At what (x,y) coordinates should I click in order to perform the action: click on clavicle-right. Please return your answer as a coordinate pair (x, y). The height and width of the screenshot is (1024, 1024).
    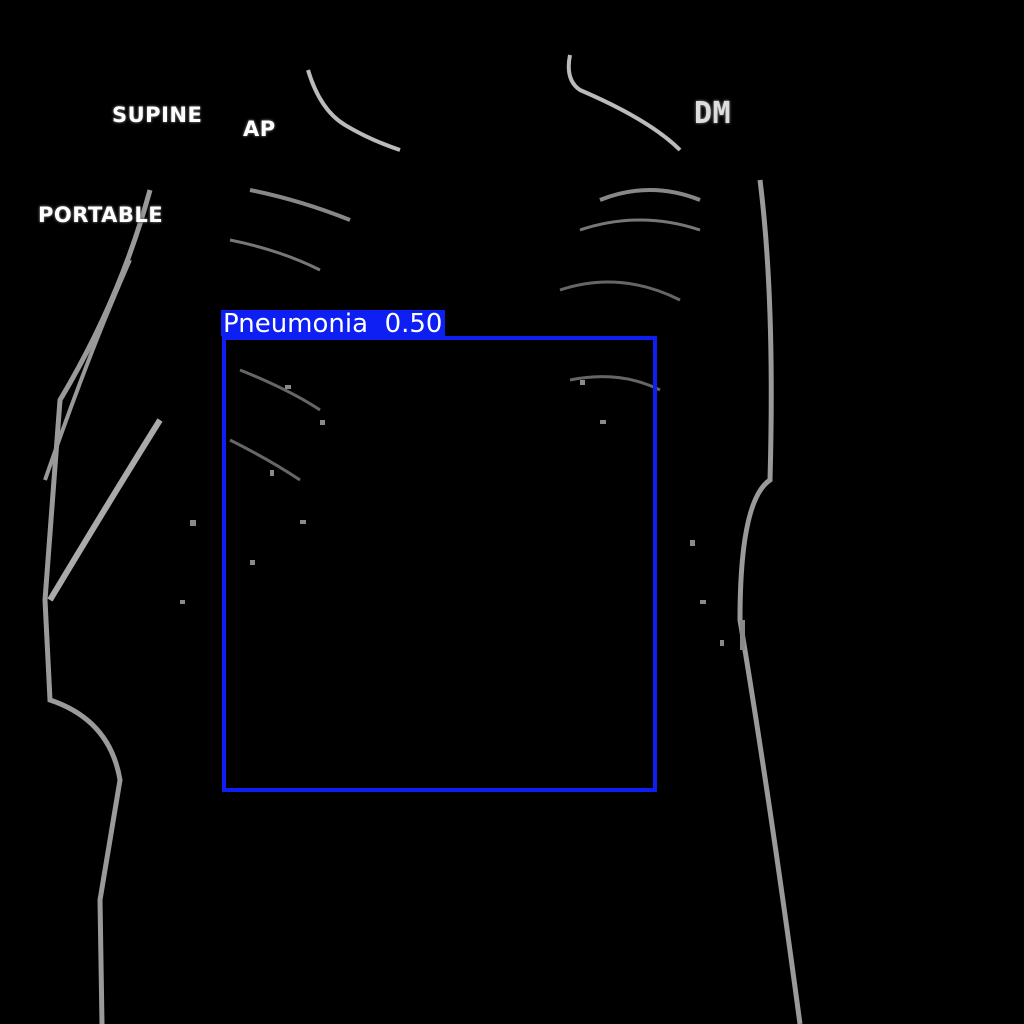
    Looking at the image, I should click on (650, 195).